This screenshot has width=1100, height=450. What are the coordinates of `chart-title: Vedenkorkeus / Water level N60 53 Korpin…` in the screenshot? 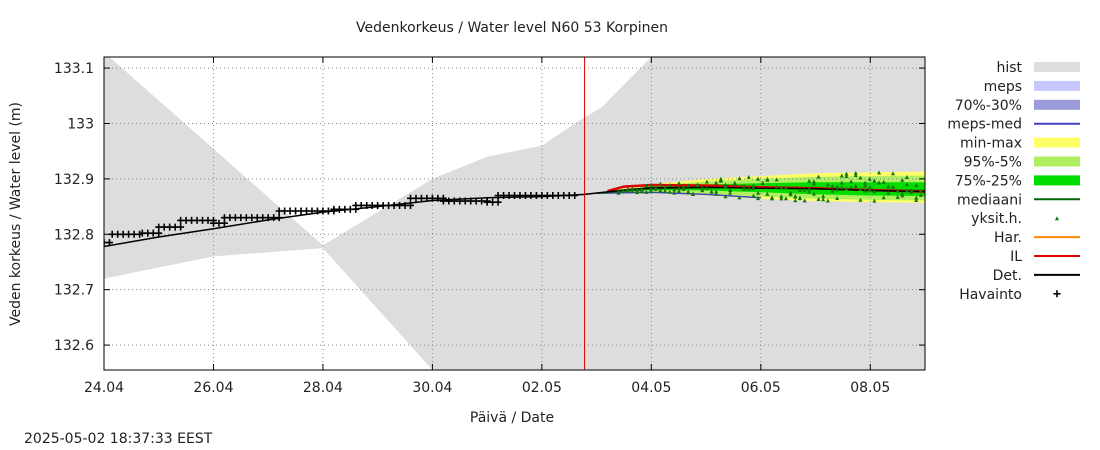 It's located at (512, 28).